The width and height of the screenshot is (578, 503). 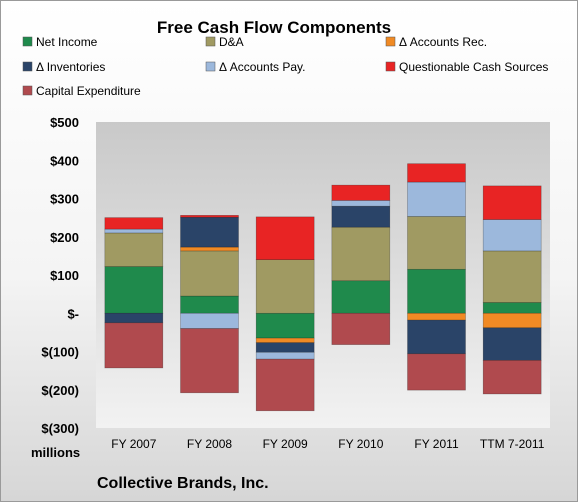 I want to click on x-tick-label: FY 2010, so click(x=360, y=444).